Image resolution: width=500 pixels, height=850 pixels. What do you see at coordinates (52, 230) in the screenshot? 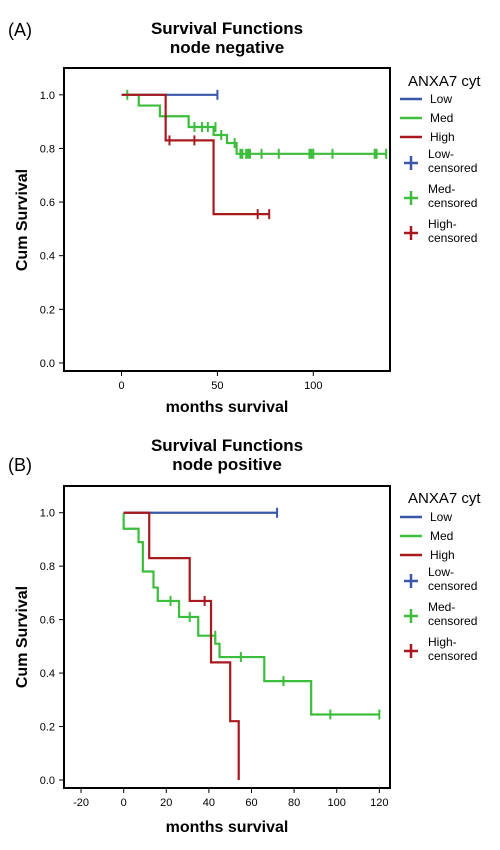
I see `panel-a-y-ticks: 0.0 0.2 0.4 0.6 0.8 1.0` at bounding box center [52, 230].